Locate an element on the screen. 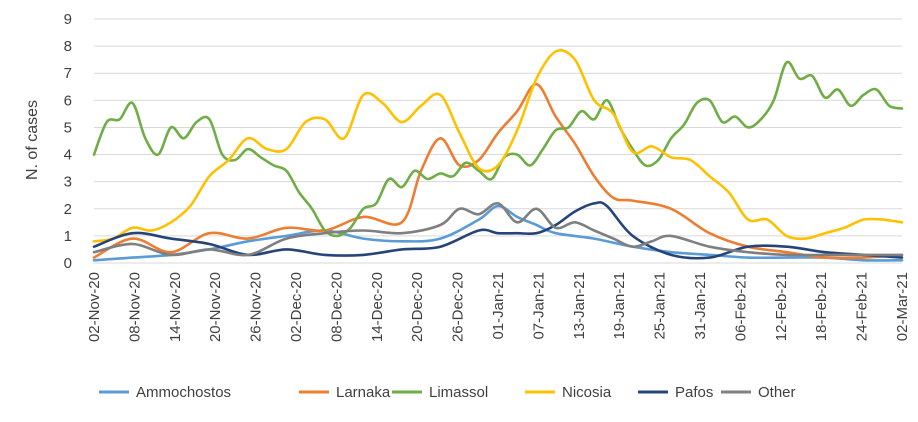 Image resolution: width=918 pixels, height=422 pixels. y-tick-label: 7 is located at coordinates (68, 73).